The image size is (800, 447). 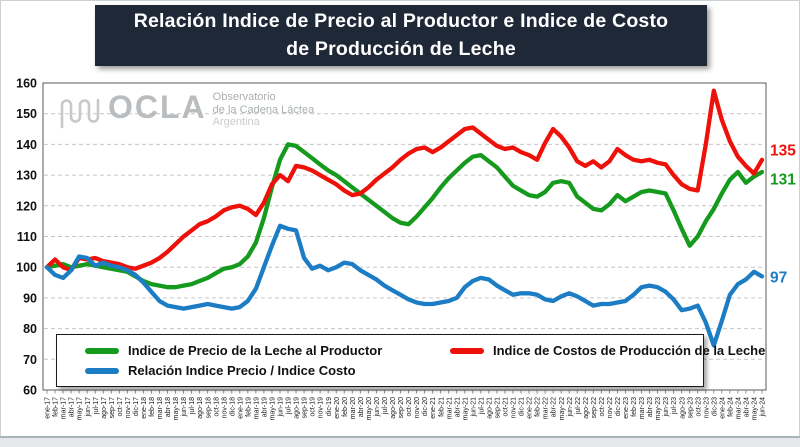 What do you see at coordinates (232, 406) in the screenshot?
I see `x-axis-label-dic-18: dic-18` at bounding box center [232, 406].